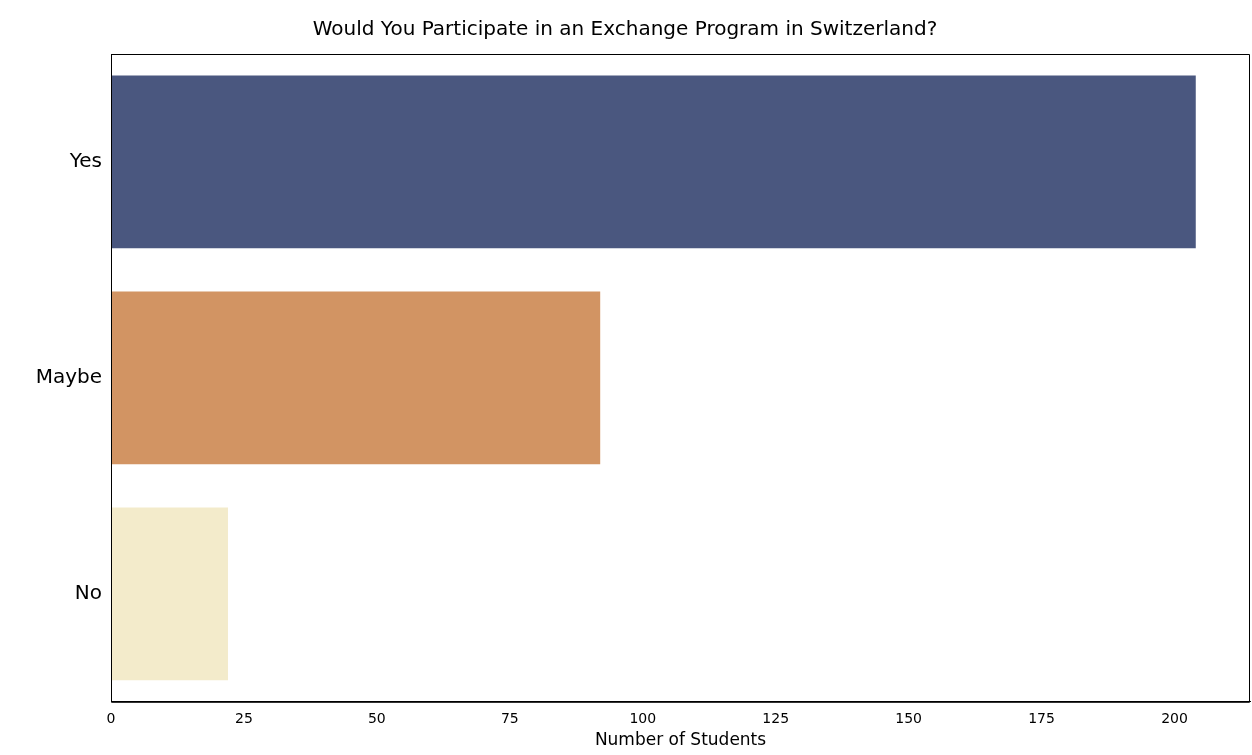 The image size is (1252, 755). Describe the element at coordinates (776, 717) in the screenshot. I see `x-tick-label: 125` at that location.